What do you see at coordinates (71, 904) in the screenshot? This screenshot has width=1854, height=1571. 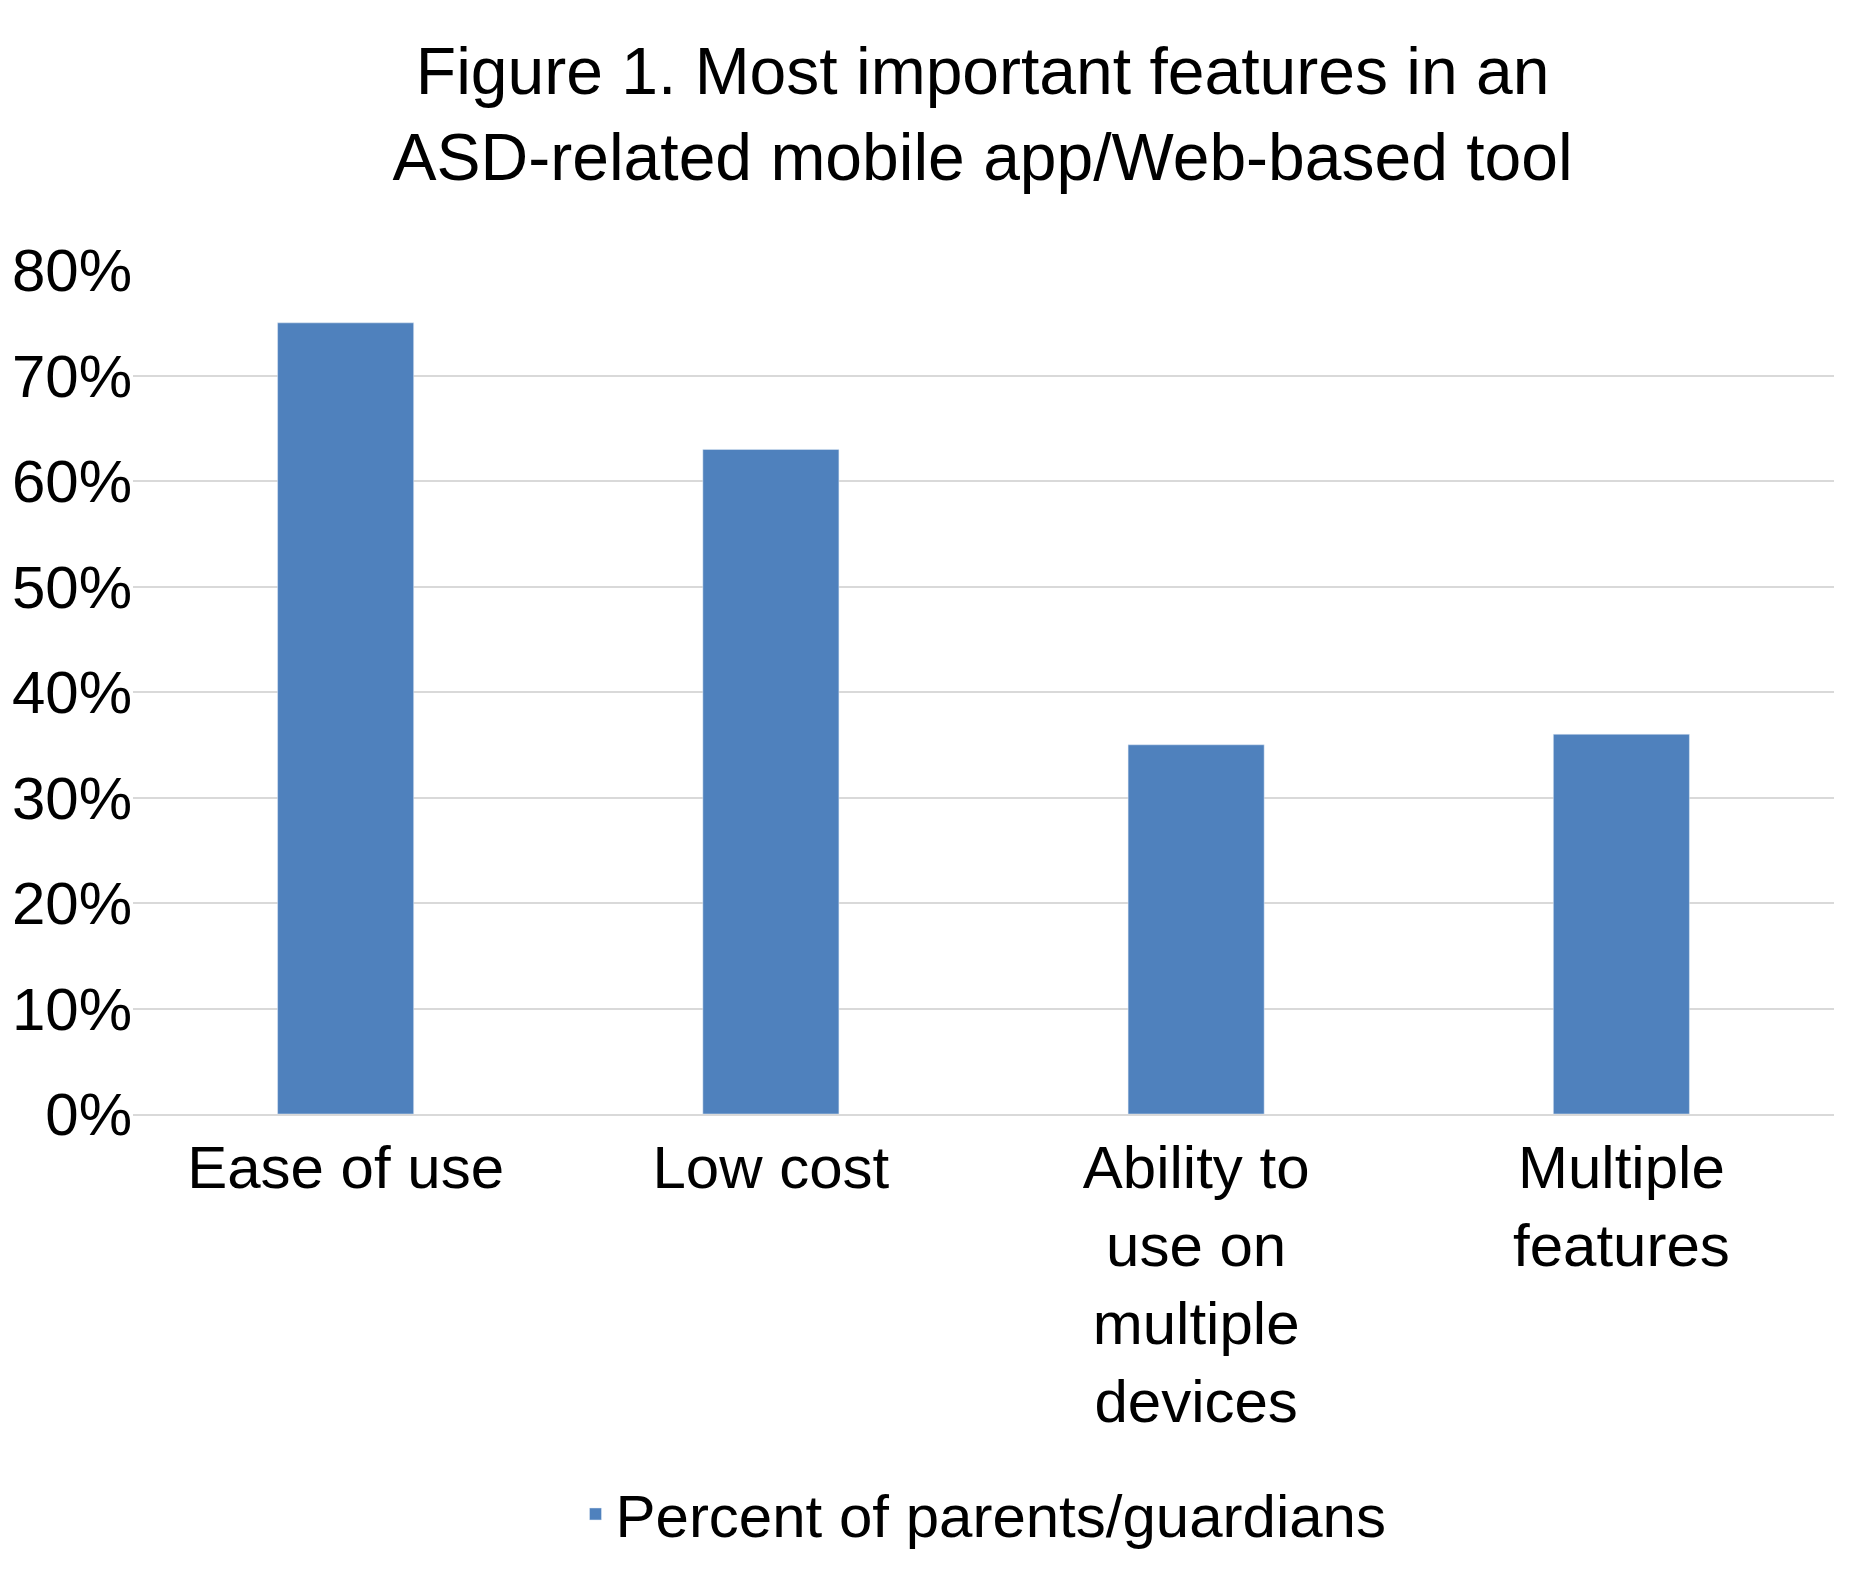 I see `y-tick-label: 20%` at bounding box center [71, 904].